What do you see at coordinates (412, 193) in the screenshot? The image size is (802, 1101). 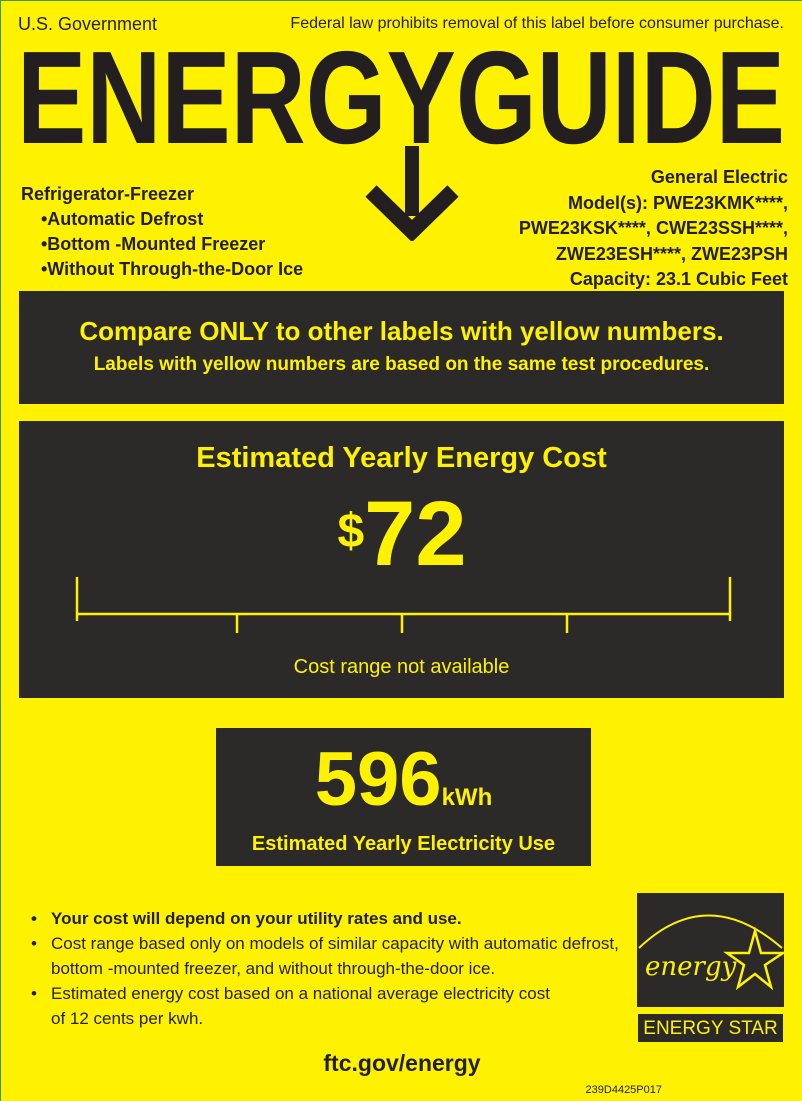 I see `arrow-down-icon` at bounding box center [412, 193].